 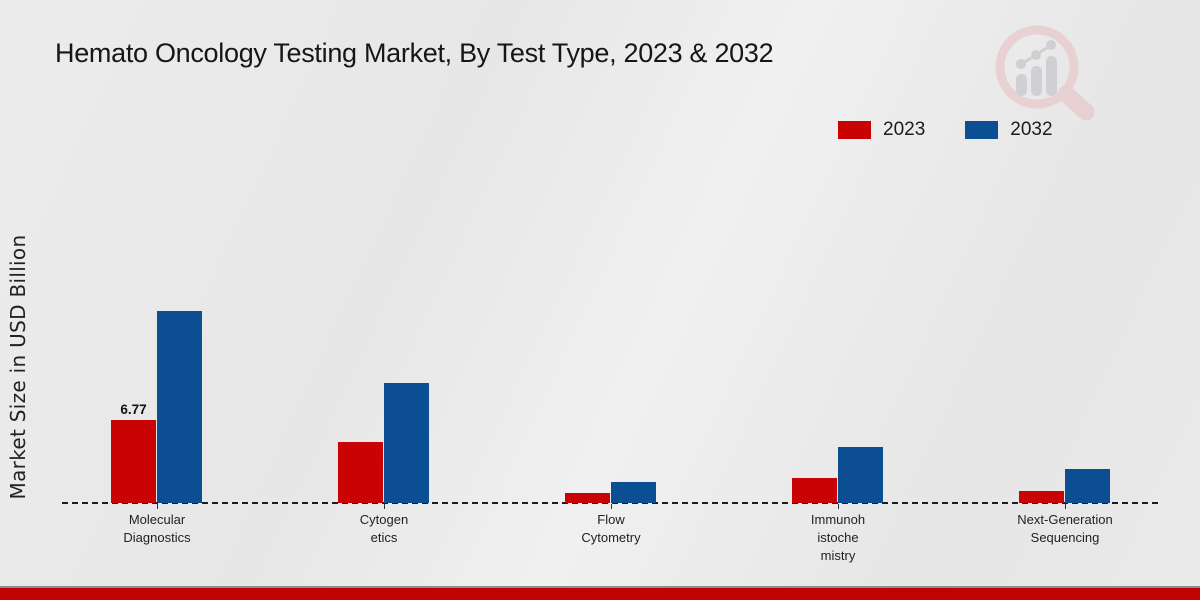 What do you see at coordinates (611, 528) in the screenshot?
I see `category-label-flow-cytometry: Flow Cytometry` at bounding box center [611, 528].